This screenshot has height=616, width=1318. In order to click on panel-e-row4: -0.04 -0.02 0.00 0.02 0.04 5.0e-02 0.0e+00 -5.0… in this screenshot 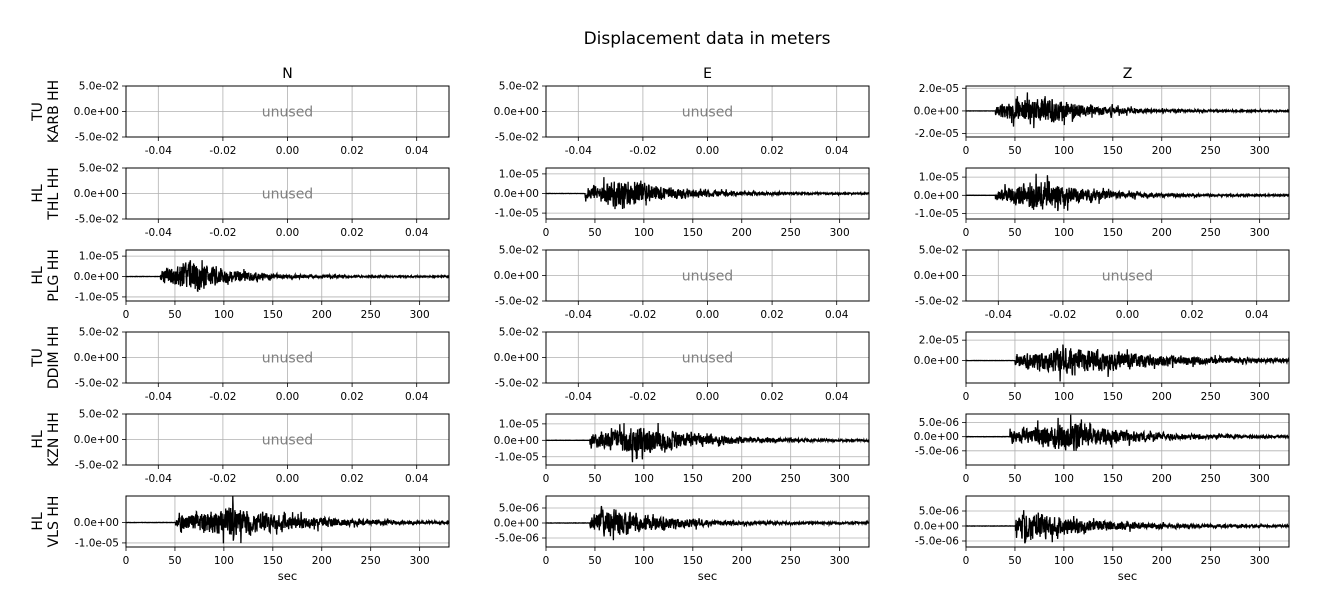, I will do `click(682, 365)`.